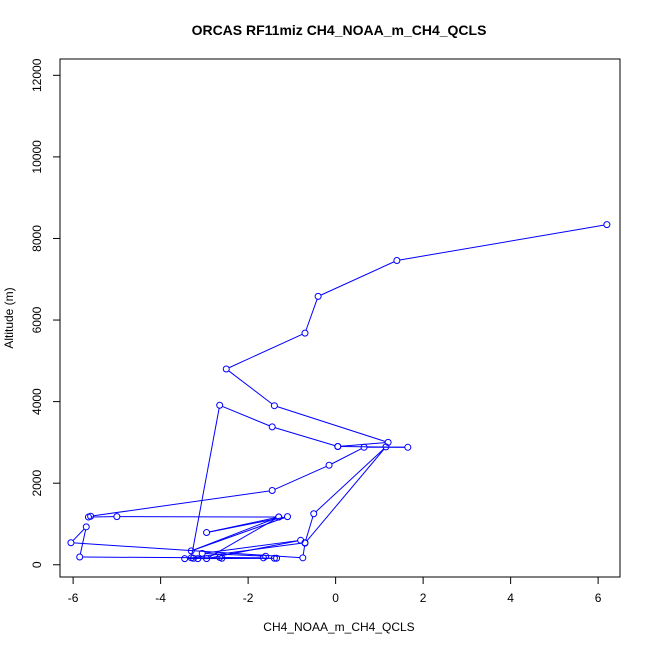 This screenshot has width=650, height=650. I want to click on y-tick-label: 2000, so click(37, 483).